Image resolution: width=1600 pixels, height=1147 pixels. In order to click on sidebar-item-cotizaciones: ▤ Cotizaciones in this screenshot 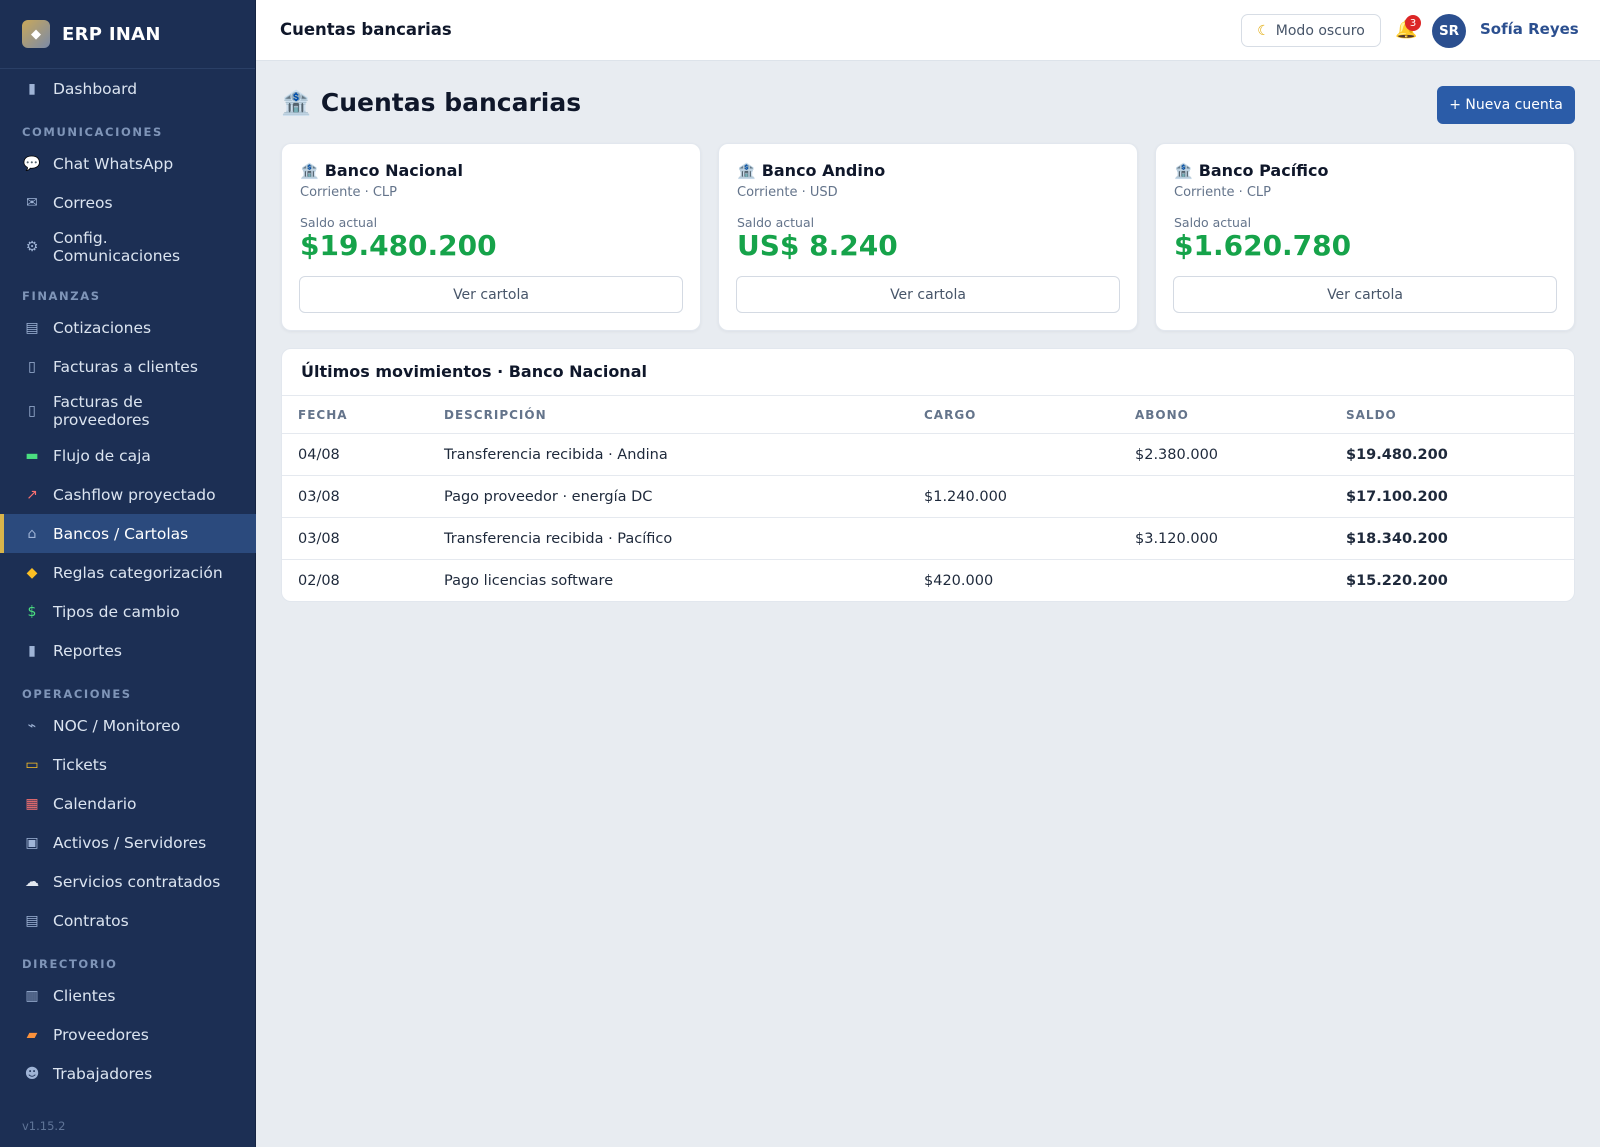, I will do `click(128, 327)`.